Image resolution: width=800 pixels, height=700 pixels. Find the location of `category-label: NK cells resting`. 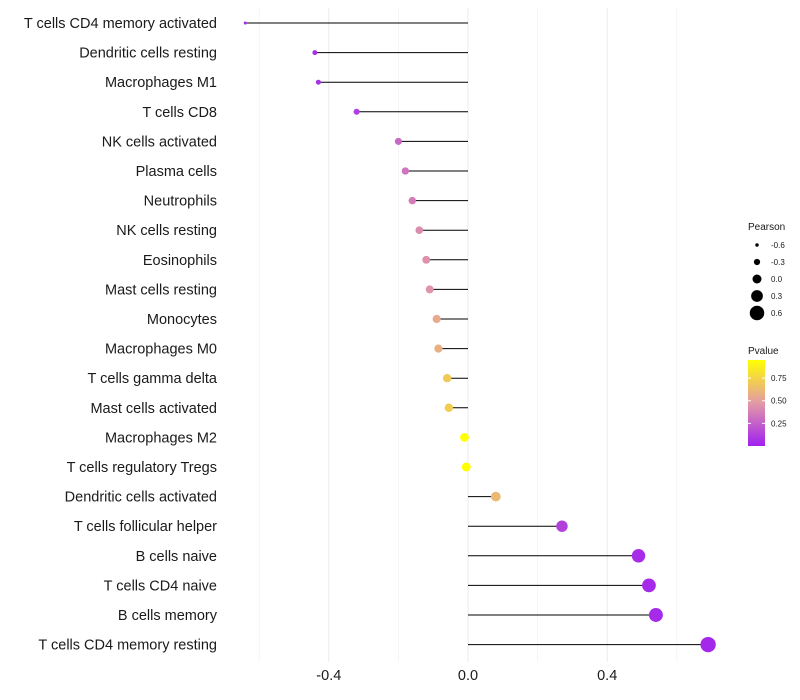

category-label: NK cells resting is located at coordinates (166, 231).